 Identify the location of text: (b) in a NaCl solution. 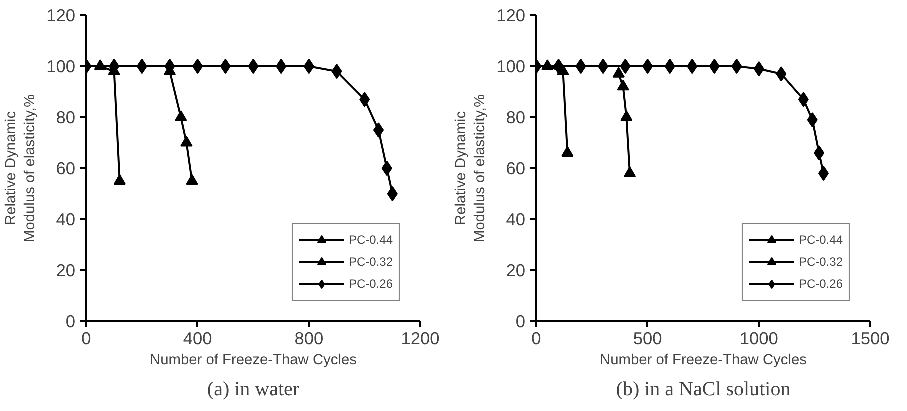
(703, 389).